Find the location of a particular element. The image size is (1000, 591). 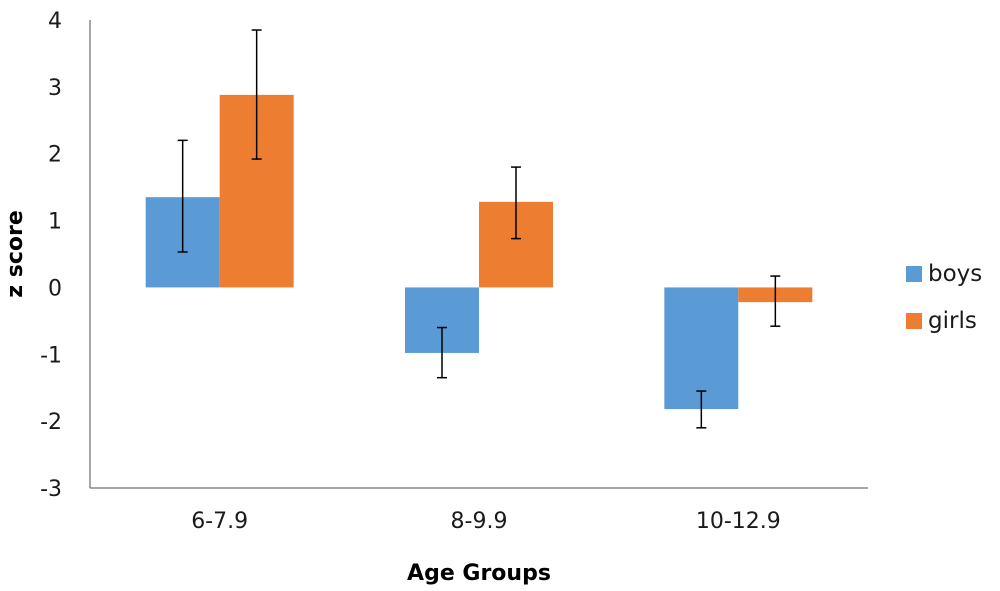

y-tick-label: 1 is located at coordinates (55, 222).